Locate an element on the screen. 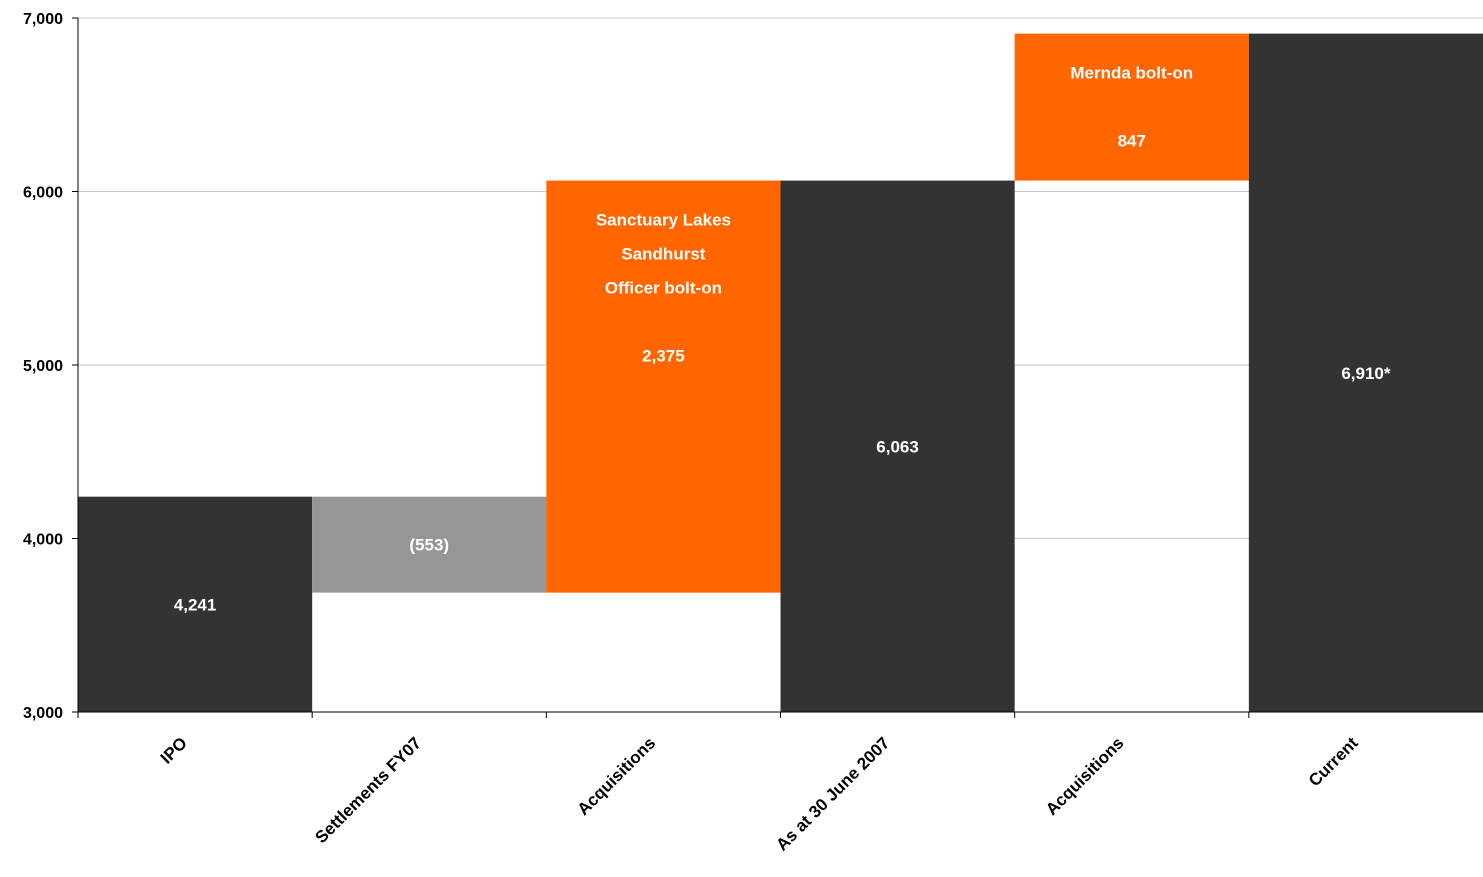 The height and width of the screenshot is (877, 1483). bar-value-label: 6,063 is located at coordinates (897, 446).